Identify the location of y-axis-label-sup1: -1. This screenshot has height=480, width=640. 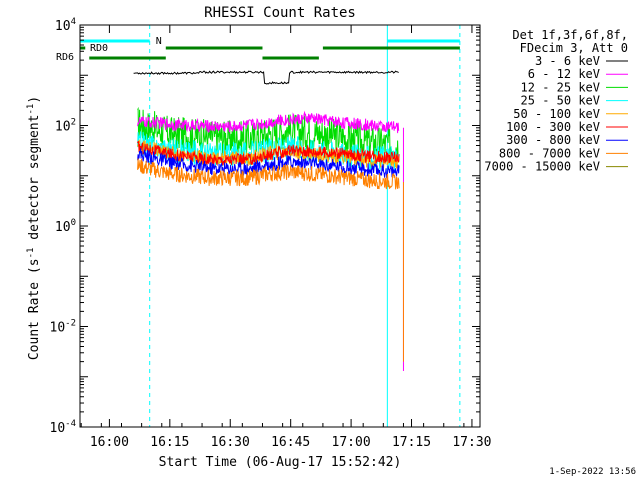
(31, 253).